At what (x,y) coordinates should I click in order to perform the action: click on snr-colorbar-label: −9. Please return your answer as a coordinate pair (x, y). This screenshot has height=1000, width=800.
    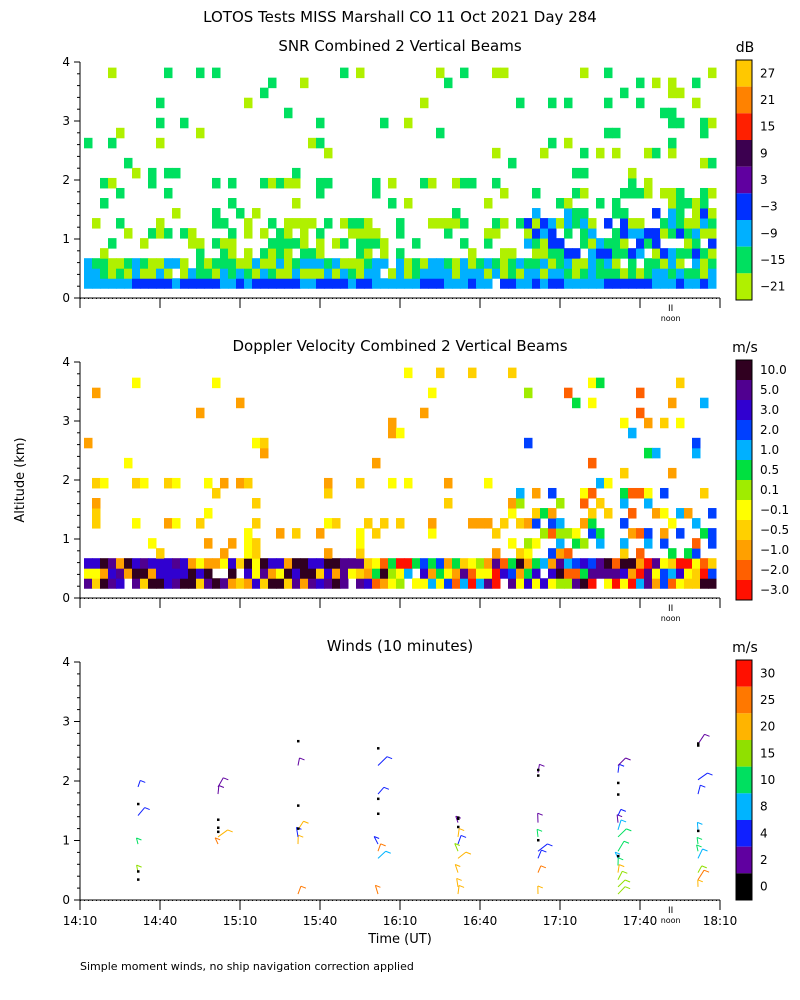
    Looking at the image, I should click on (769, 233).